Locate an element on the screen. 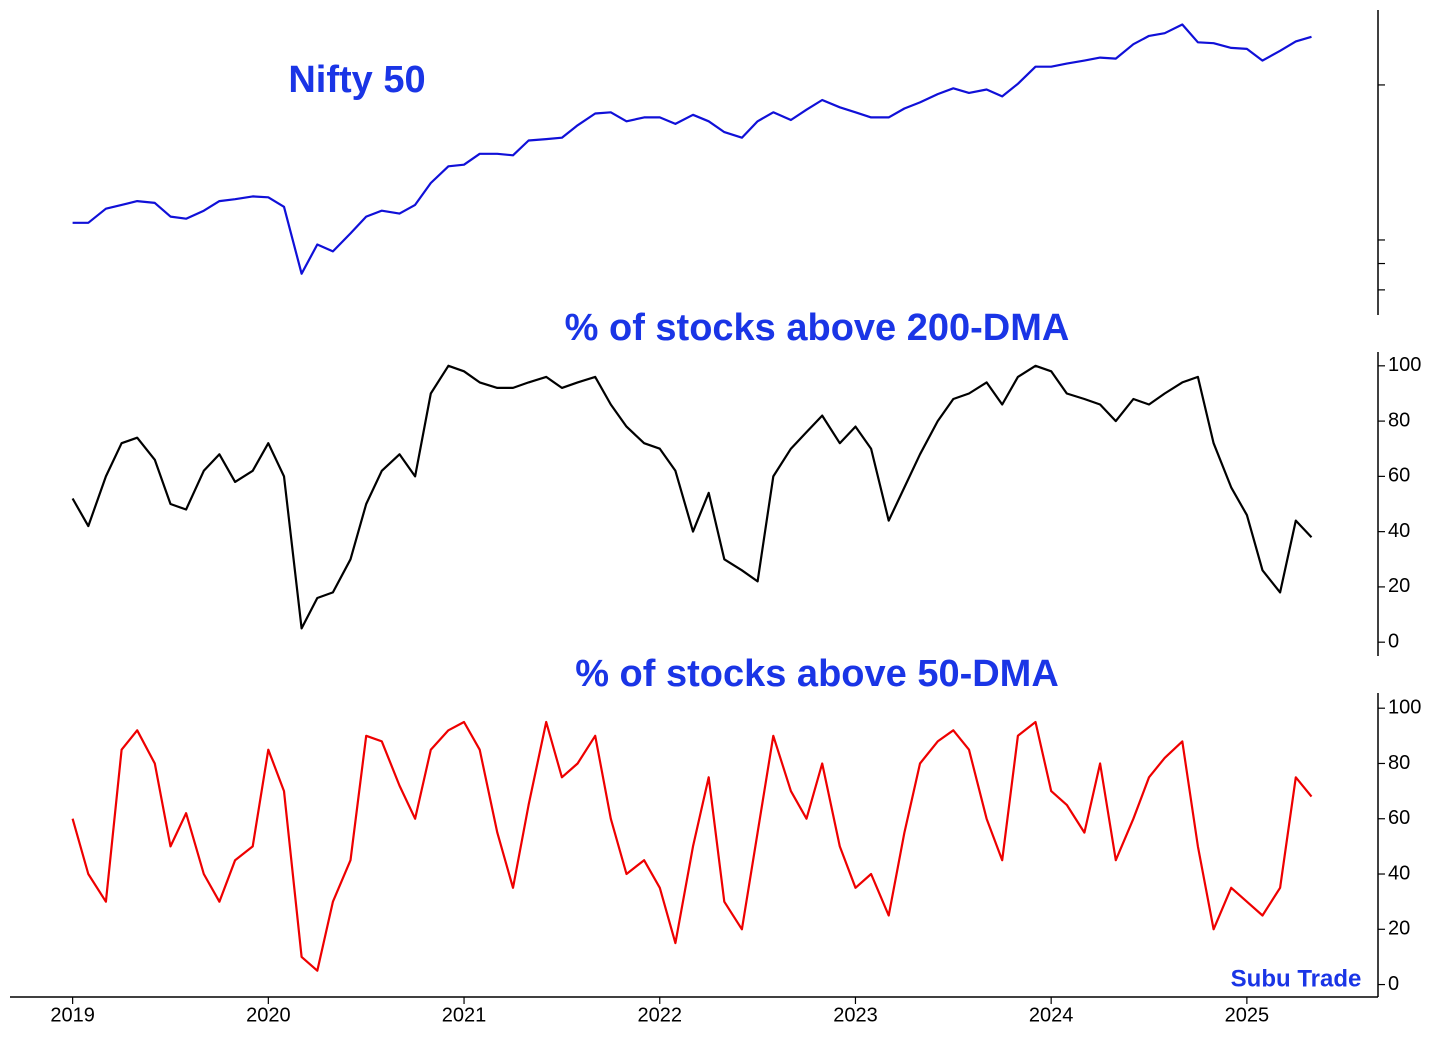 This screenshot has width=1456, height=1037. watermark: Subu Trade is located at coordinates (1296, 978).